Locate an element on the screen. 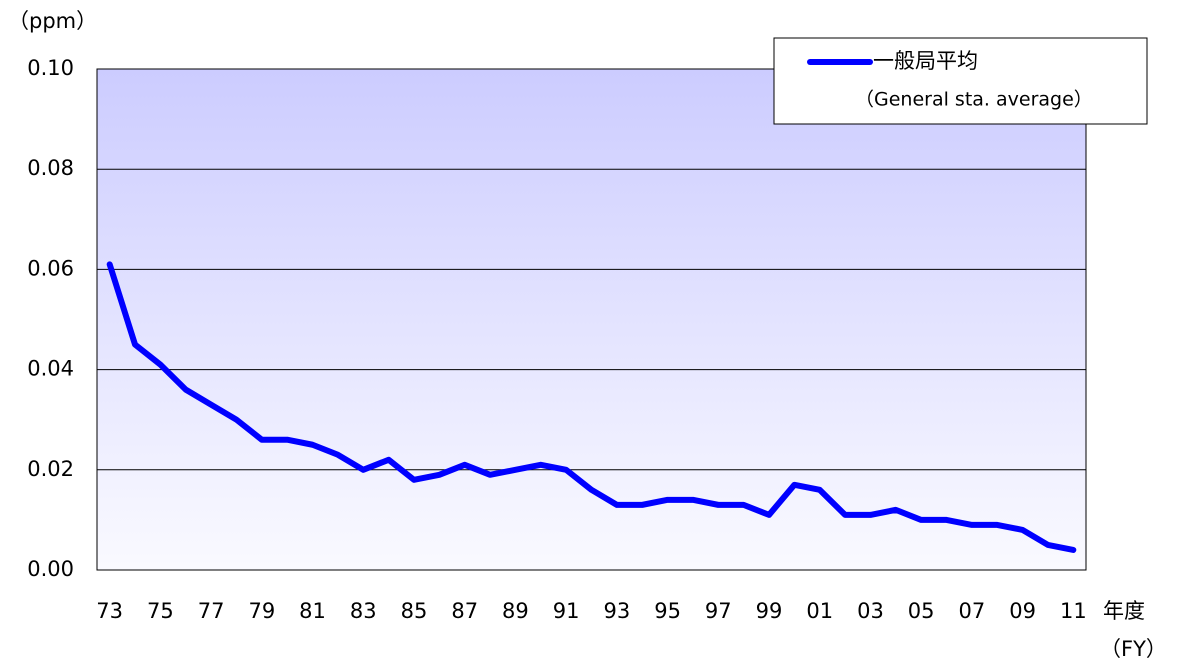 The image size is (1178, 668). legend-box is located at coordinates (960, 81).